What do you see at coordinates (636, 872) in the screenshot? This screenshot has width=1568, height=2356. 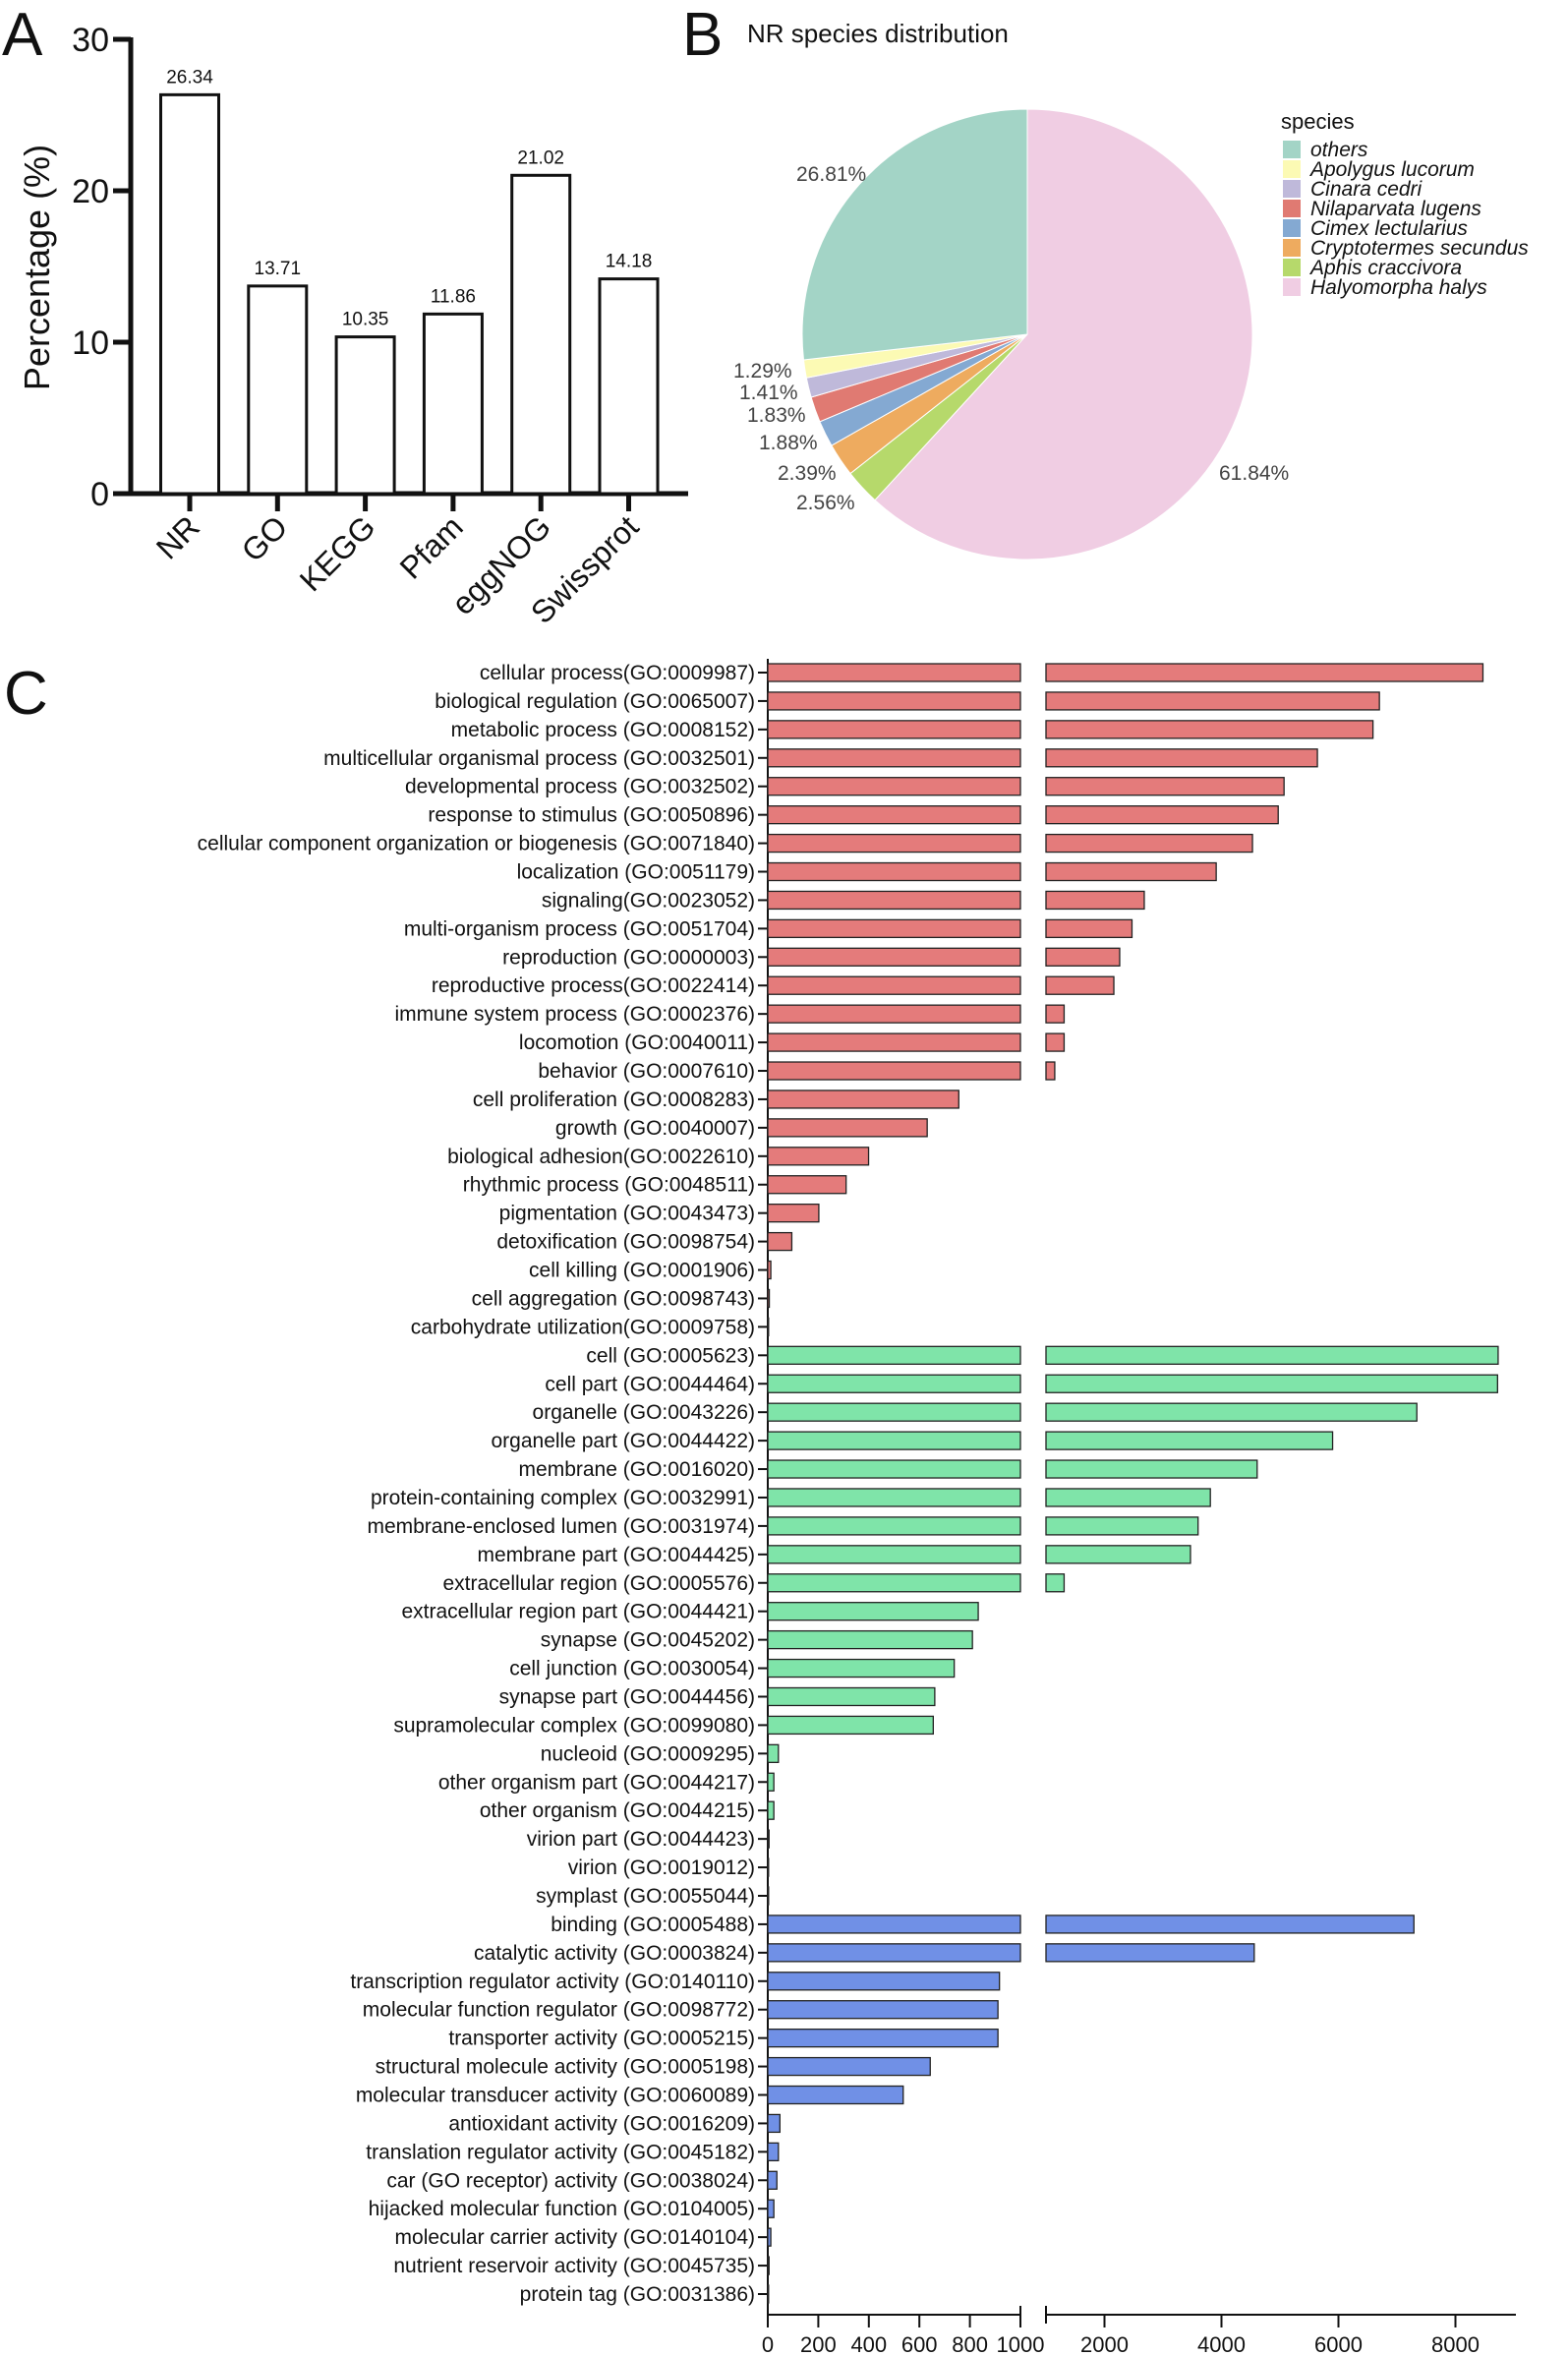 I see `go-term-label: localization (GO:0051179)` at bounding box center [636, 872].